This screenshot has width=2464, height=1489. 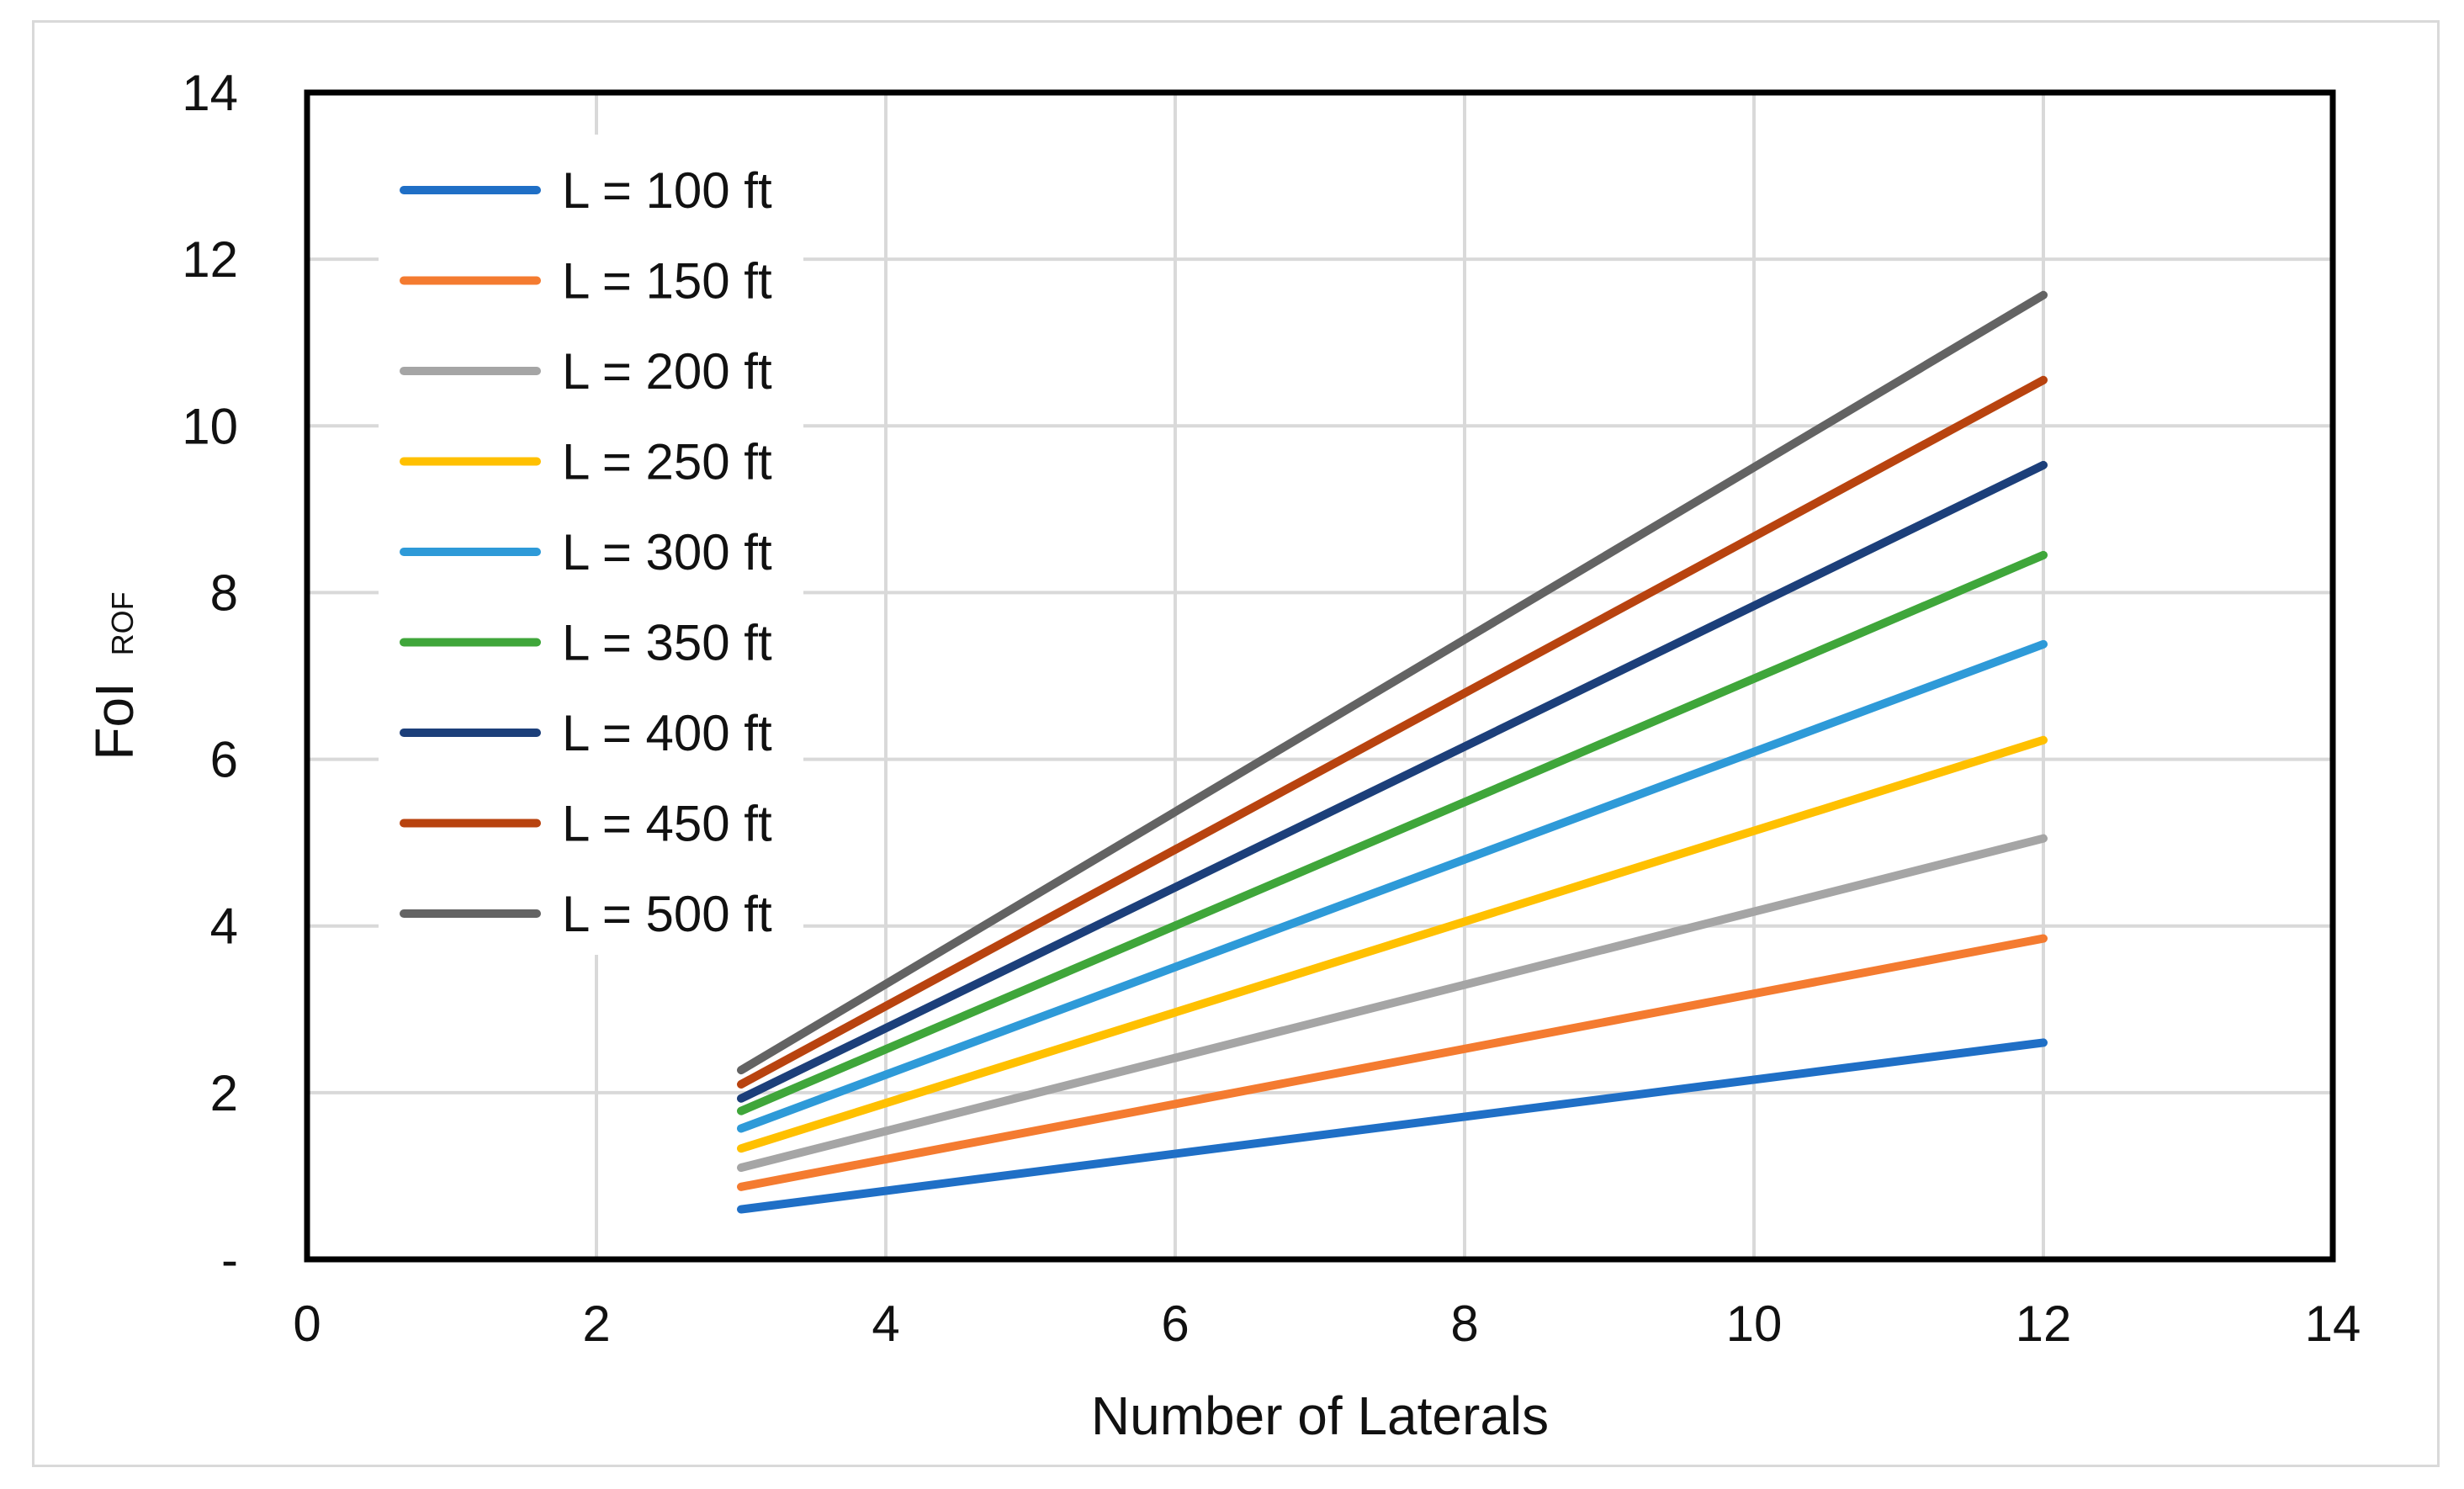 I want to click on x-tick-label: 0, so click(x=307, y=1324).